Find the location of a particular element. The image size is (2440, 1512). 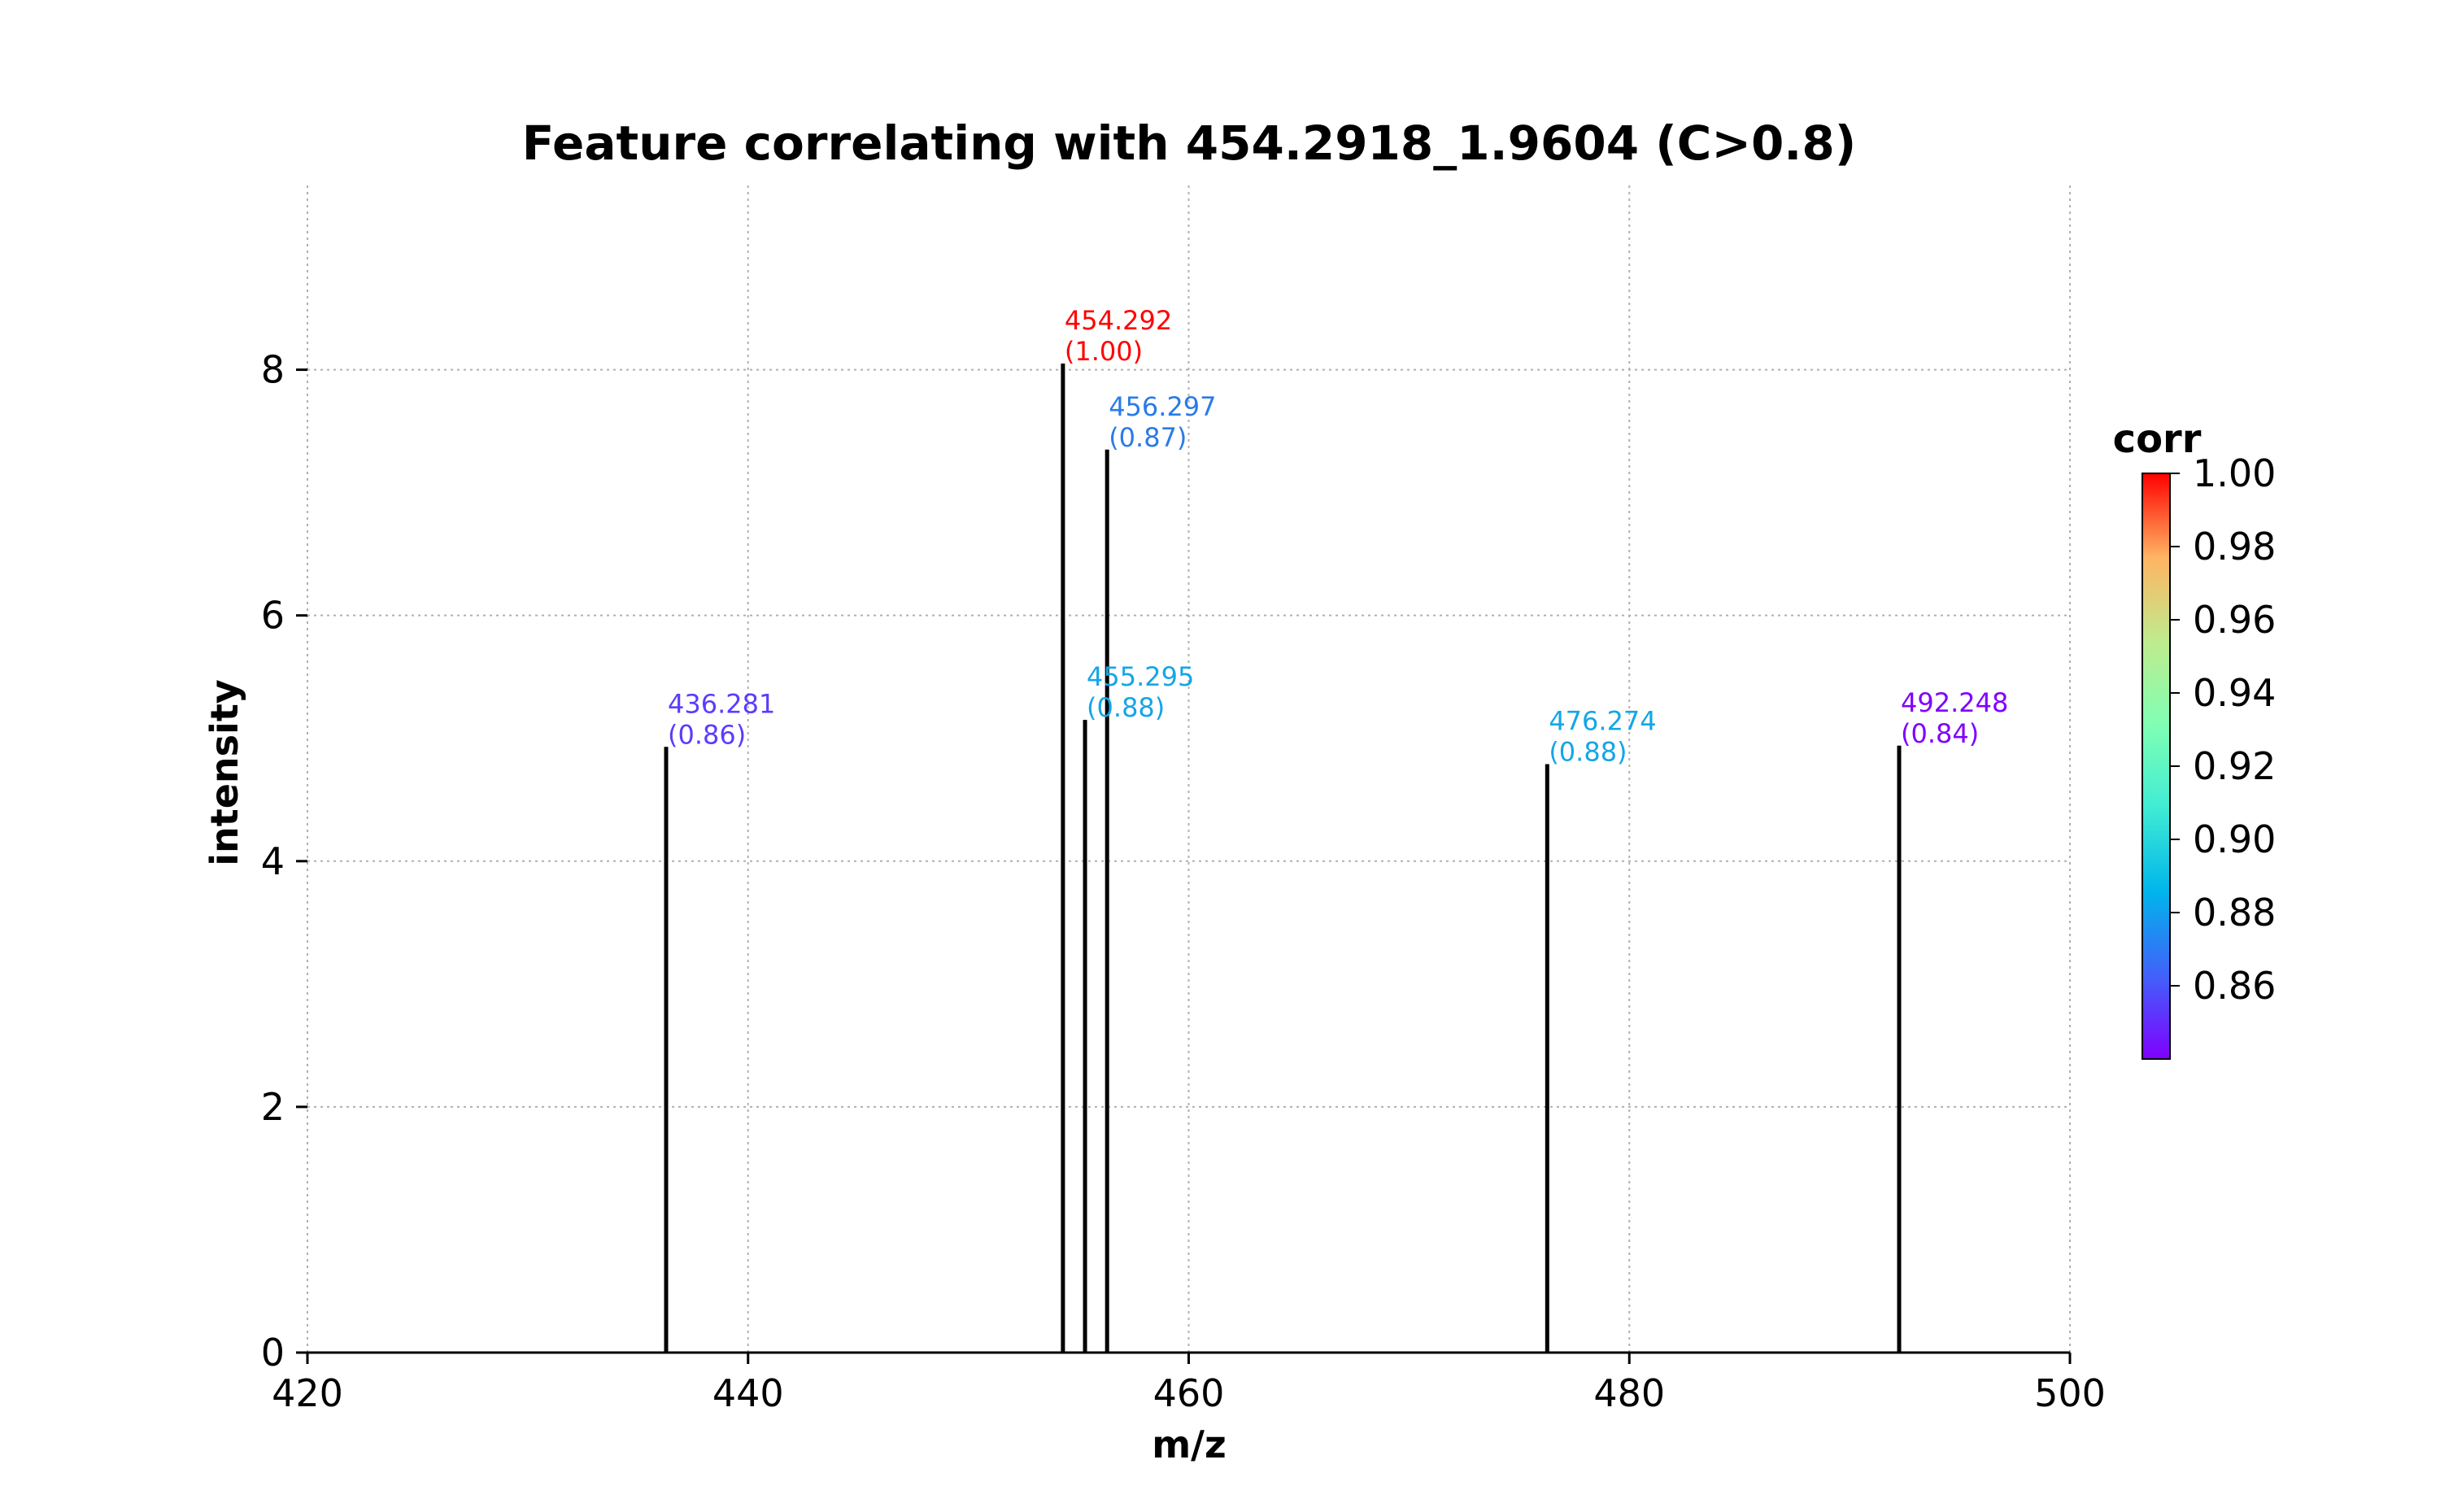

peak-mz-label: 476.274 is located at coordinates (1602, 720).